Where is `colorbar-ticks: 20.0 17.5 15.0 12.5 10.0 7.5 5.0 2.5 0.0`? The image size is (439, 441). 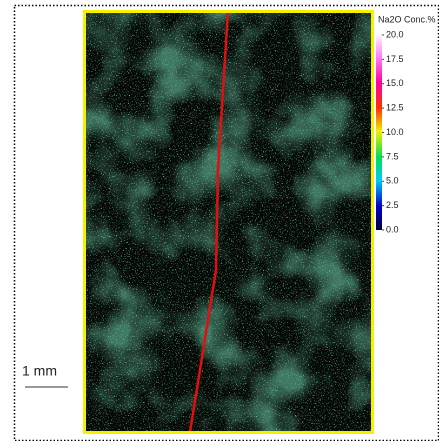
colorbar-ticks: 20.0 17.5 15.0 12.5 10.0 7.5 5.0 2.5 0.0 is located at coordinates (393, 131).